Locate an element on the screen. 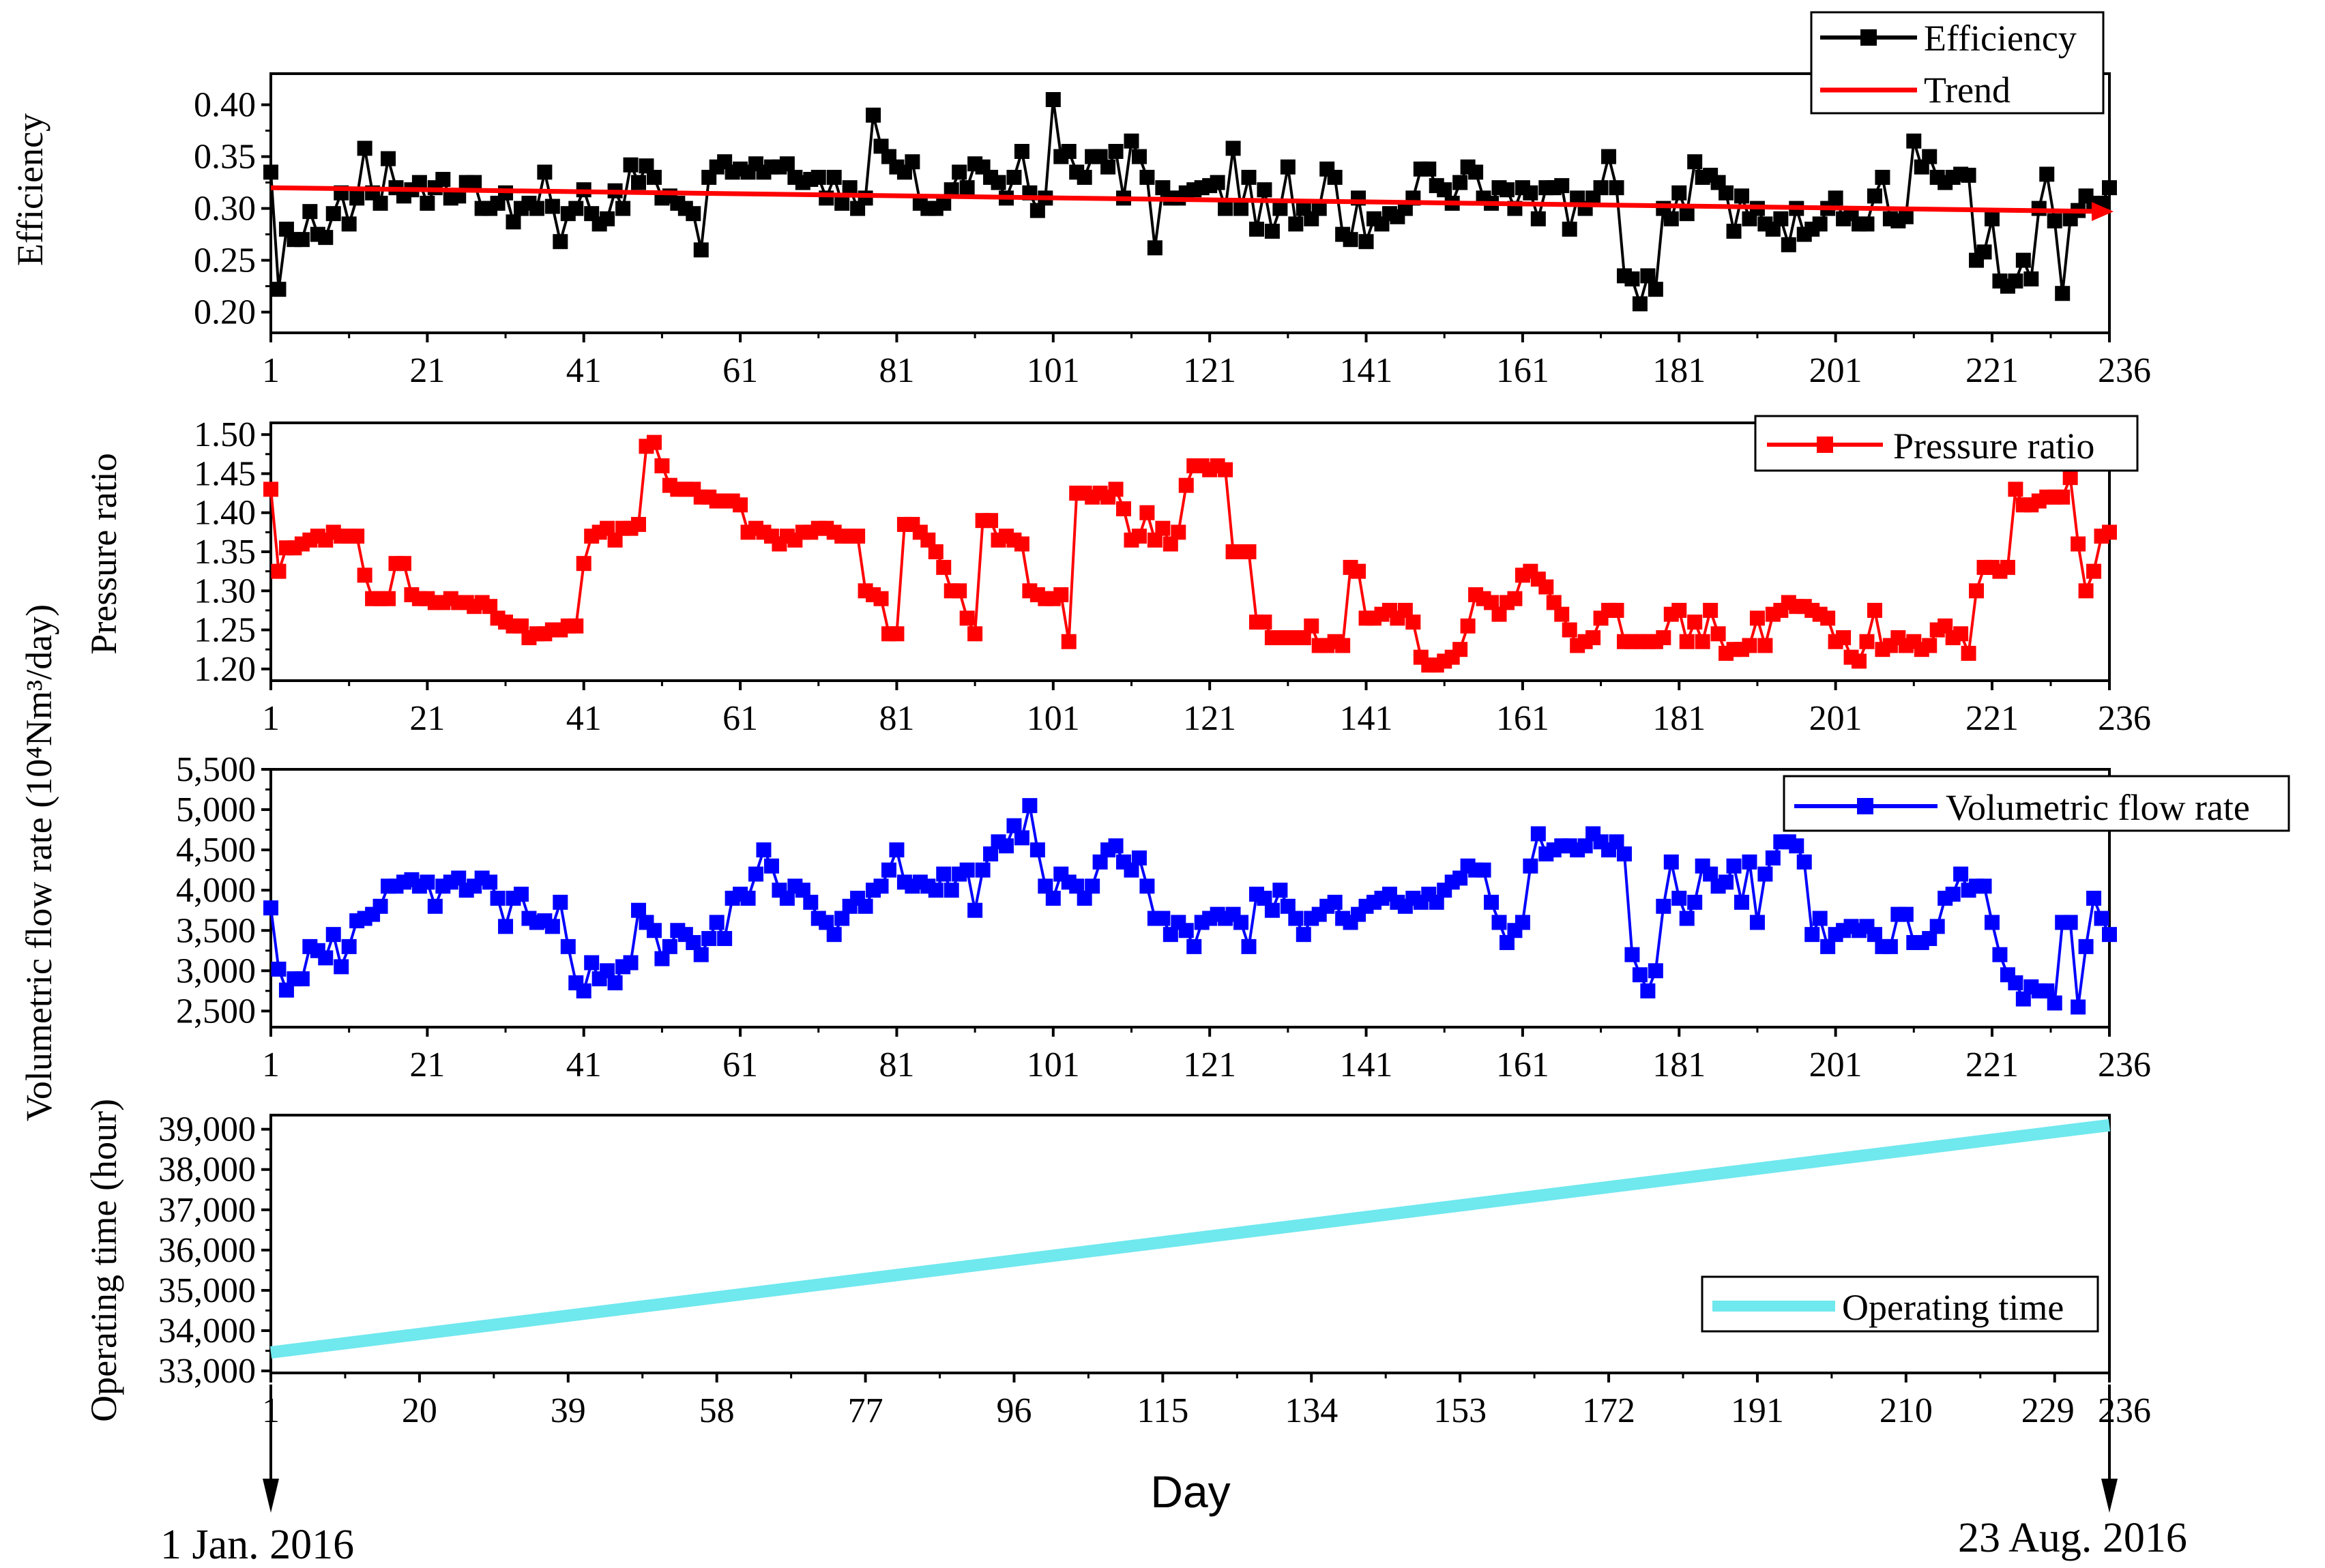 This screenshot has width=2325, height=1568. efficiency-x-tick-label: 101 is located at coordinates (1053, 370).